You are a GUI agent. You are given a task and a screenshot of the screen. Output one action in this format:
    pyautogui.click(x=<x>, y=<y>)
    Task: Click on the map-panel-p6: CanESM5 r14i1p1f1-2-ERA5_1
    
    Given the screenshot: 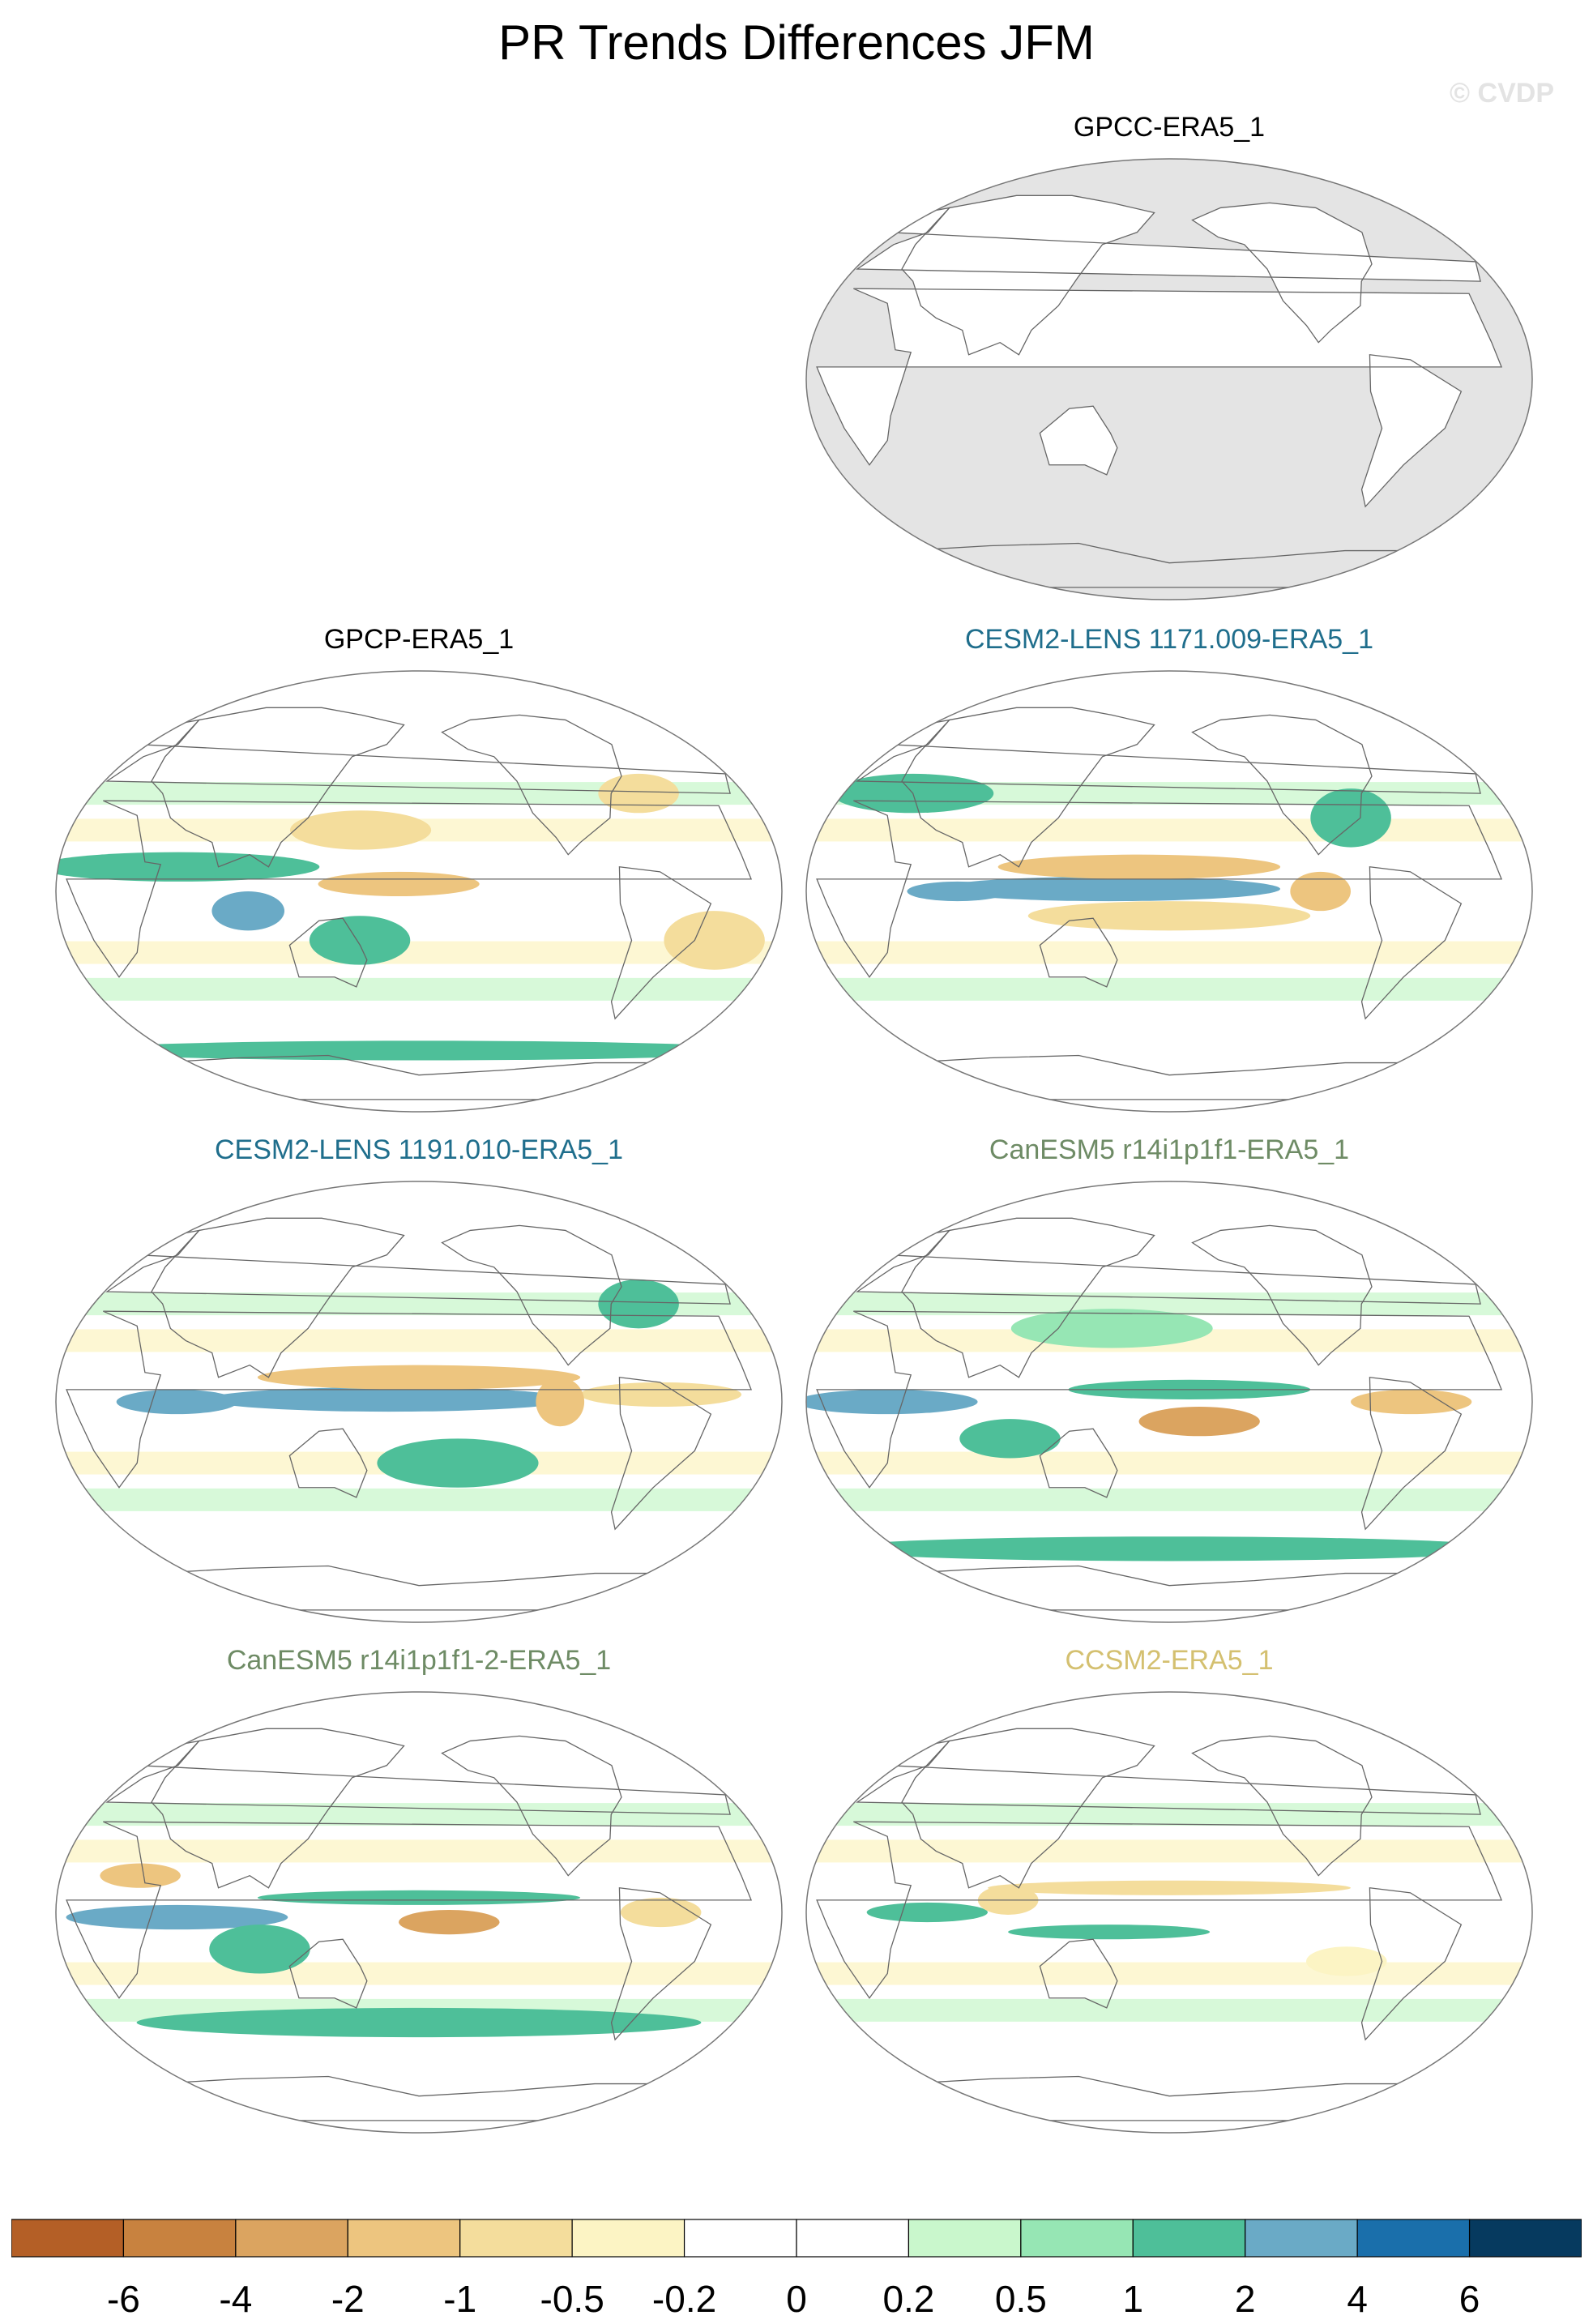 What is the action you would take?
    pyautogui.click(x=419, y=1900)
    